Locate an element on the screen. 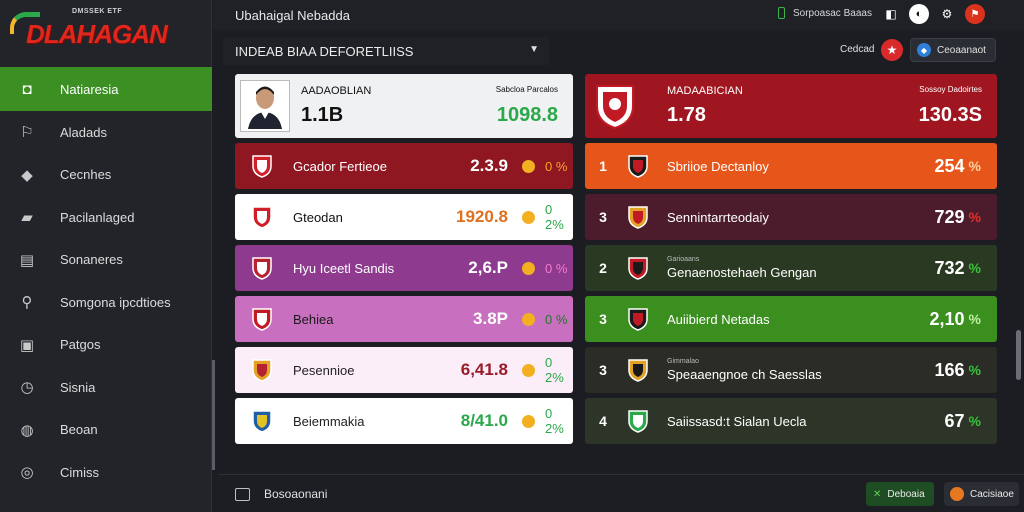  sidebar-item-6: ▣ Patgos is located at coordinates (106, 345).